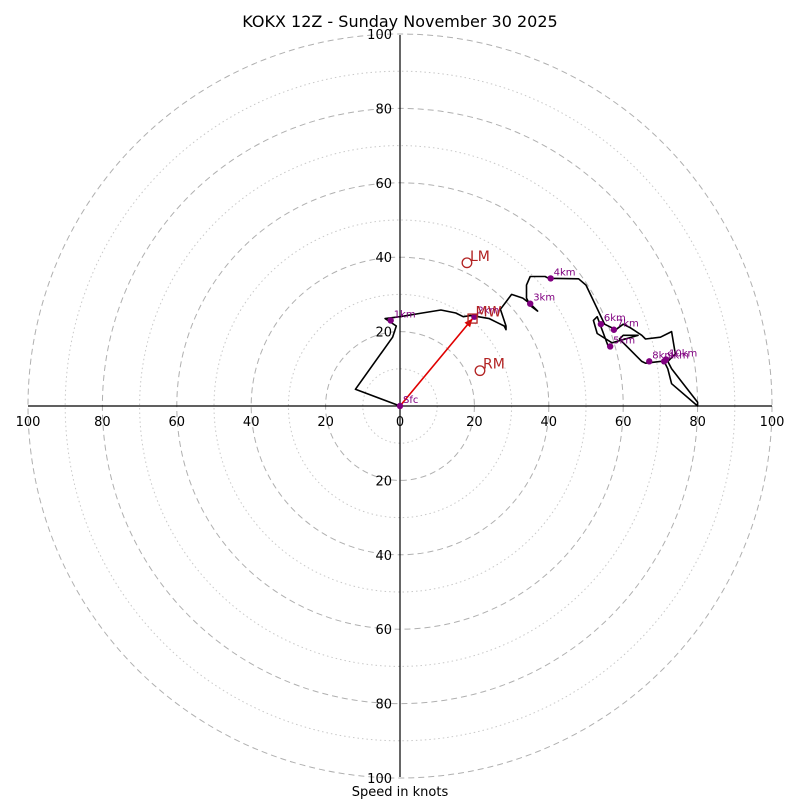 This screenshot has height=800, width=800. I want to click on height-marker-2km, so click(474, 316).